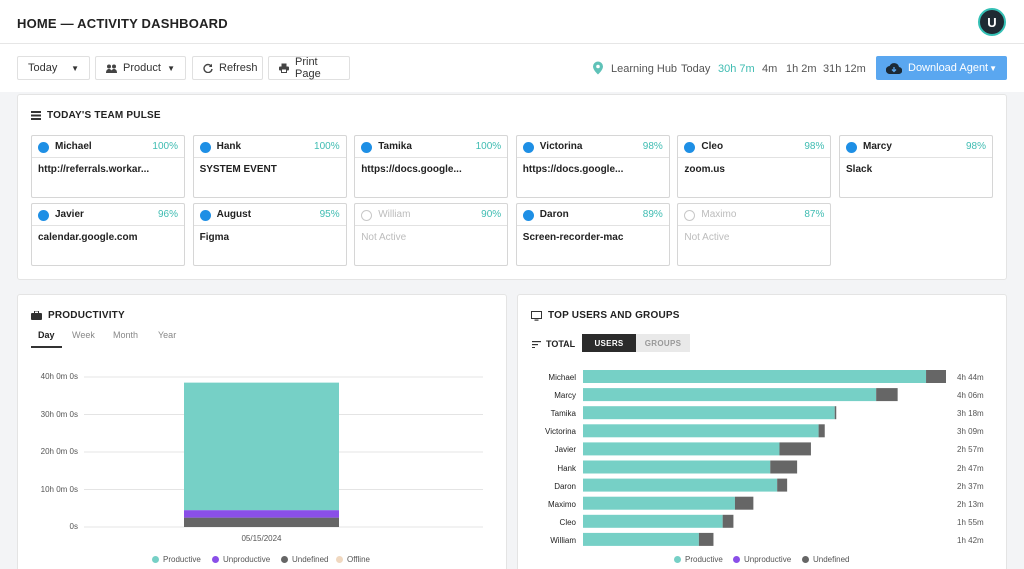  I want to click on pulse-tile-august: August 95% Figma, so click(269, 234).